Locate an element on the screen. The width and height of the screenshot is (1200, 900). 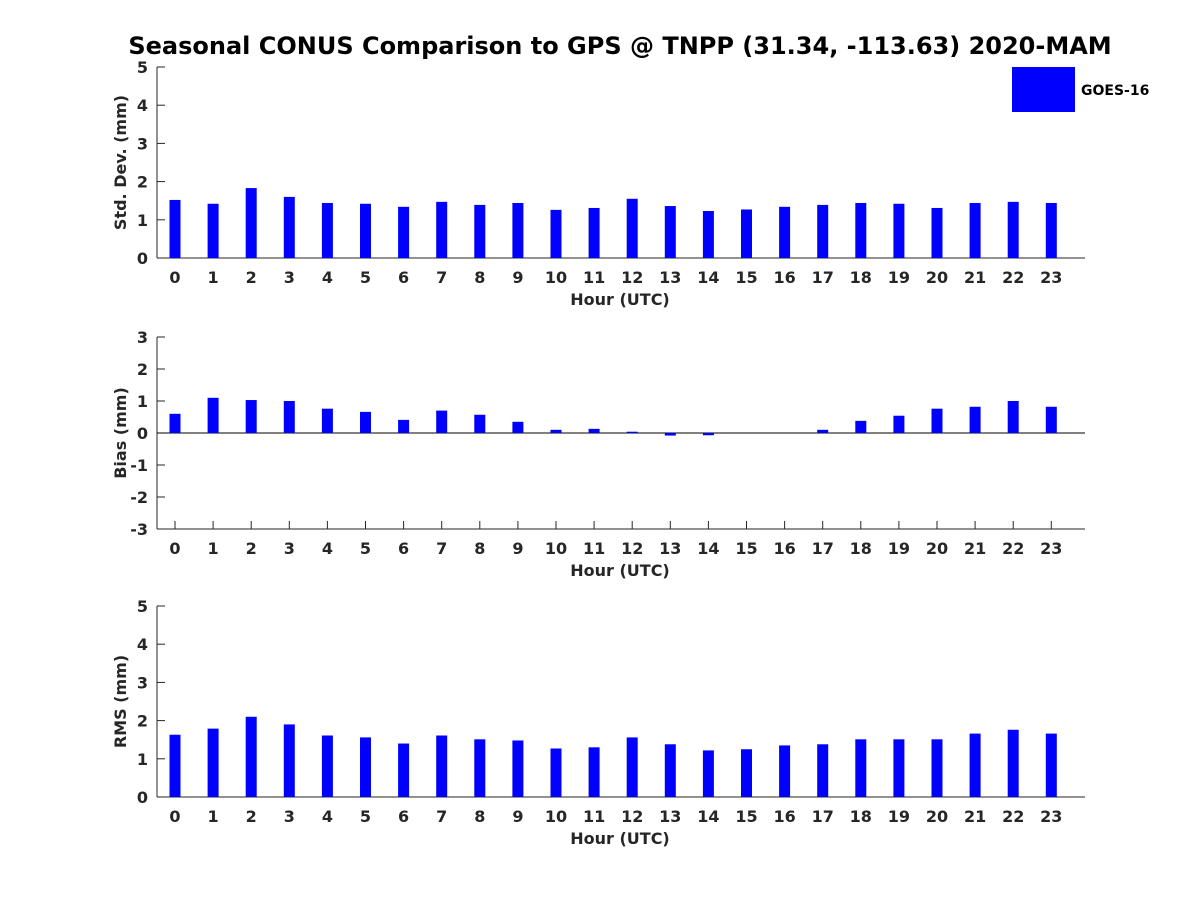
x-tick-label: 6 is located at coordinates (403, 277).